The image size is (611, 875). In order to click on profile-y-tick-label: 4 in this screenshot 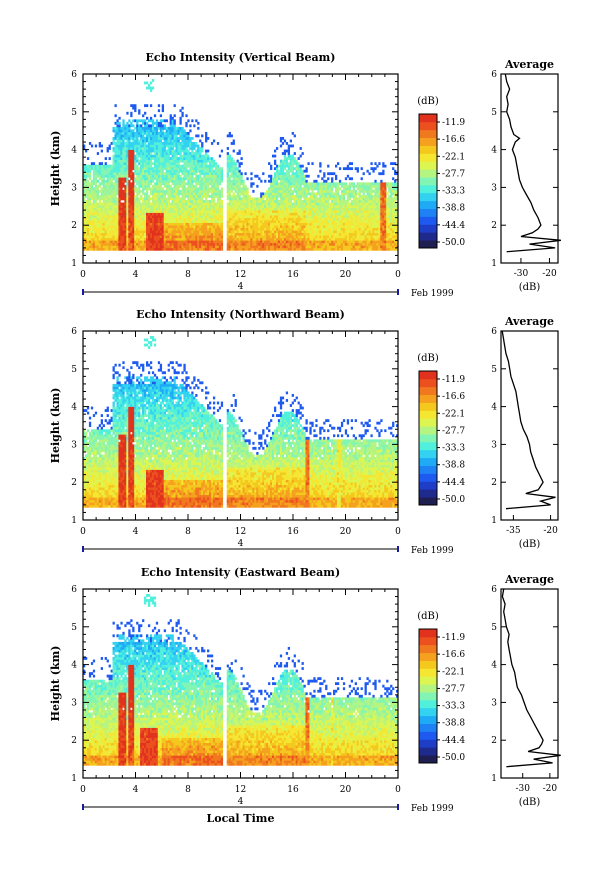, I will do `click(494, 408)`.